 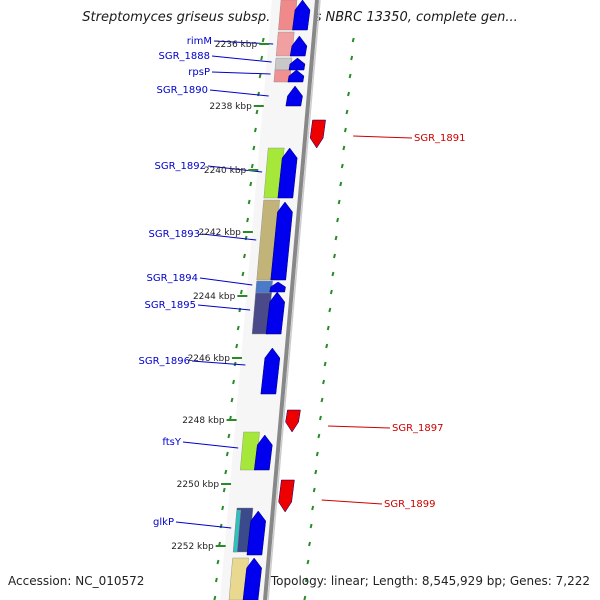 What do you see at coordinates (192, 547) in the screenshot?
I see `coordinate-label: 2252 kbp` at bounding box center [192, 547].